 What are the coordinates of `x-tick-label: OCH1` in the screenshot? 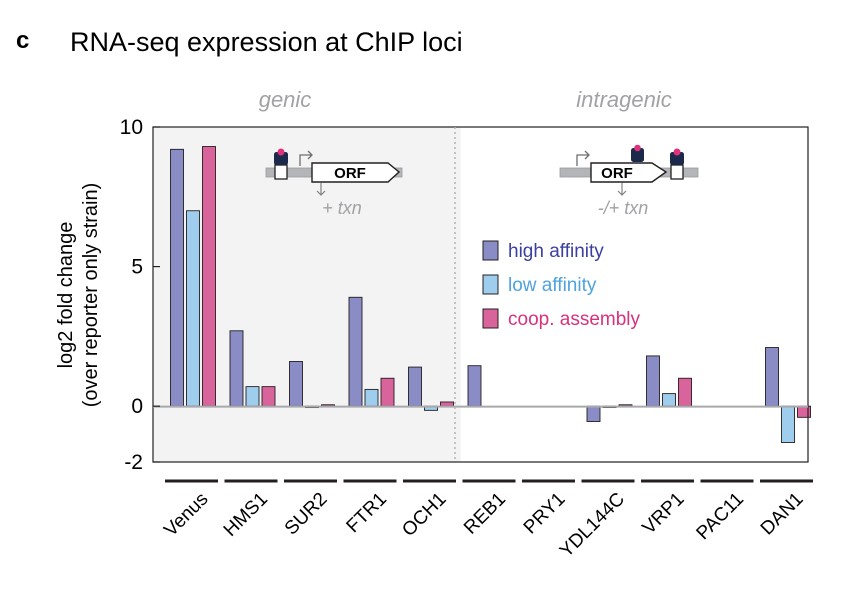 It's located at (424, 515).